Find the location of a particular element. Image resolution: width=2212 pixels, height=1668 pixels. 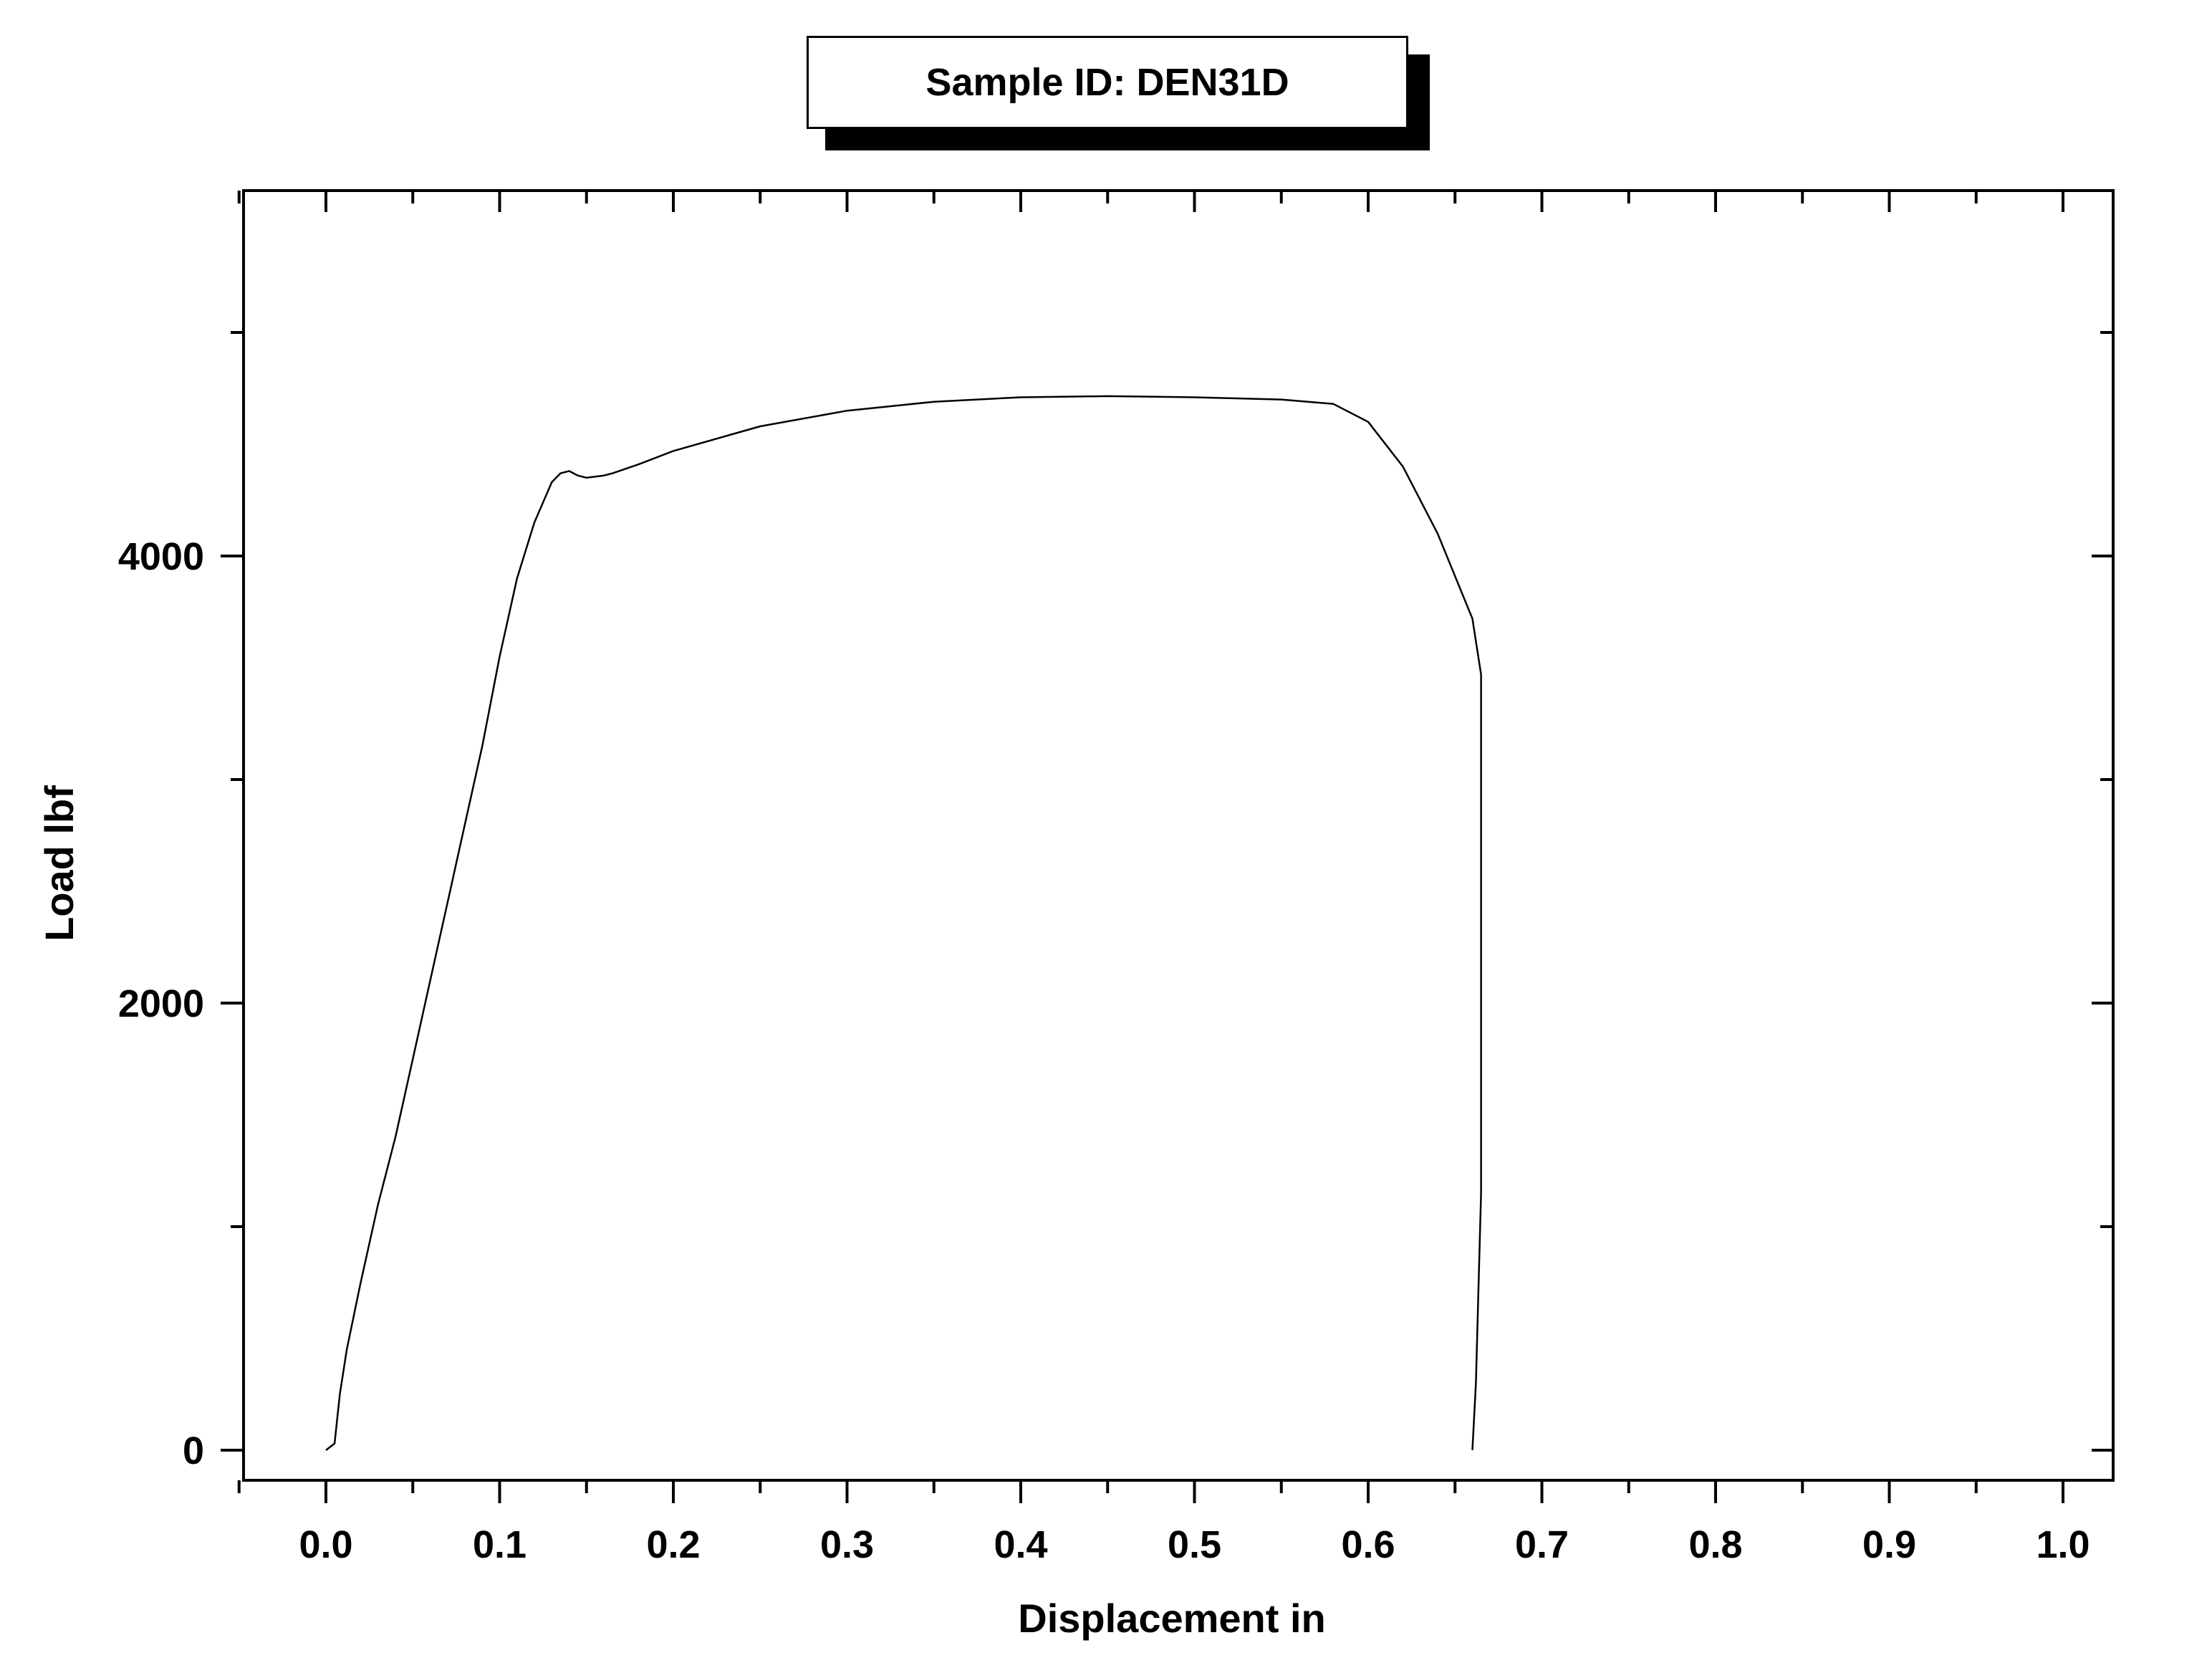

x-tick-label: 0.4 is located at coordinates (1020, 1544).